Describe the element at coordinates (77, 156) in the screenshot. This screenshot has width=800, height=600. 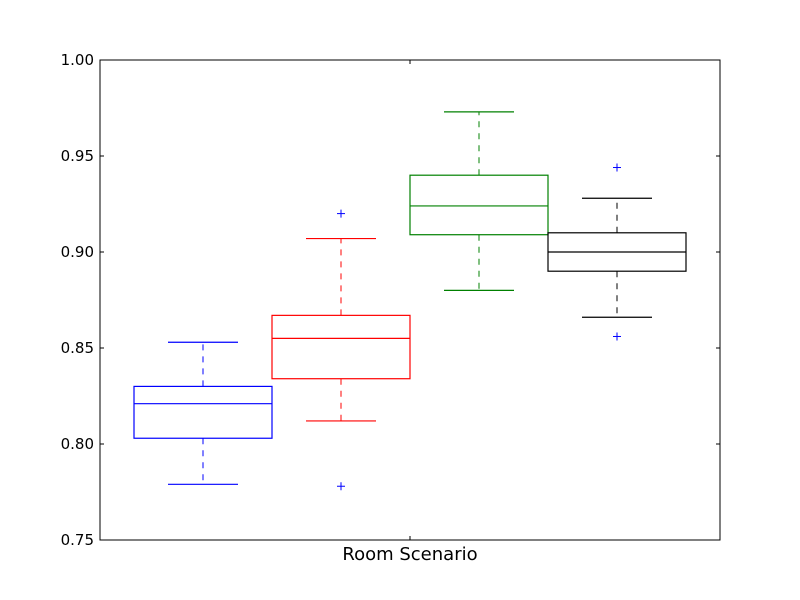
I see `y-tick-label: 0.95` at that location.